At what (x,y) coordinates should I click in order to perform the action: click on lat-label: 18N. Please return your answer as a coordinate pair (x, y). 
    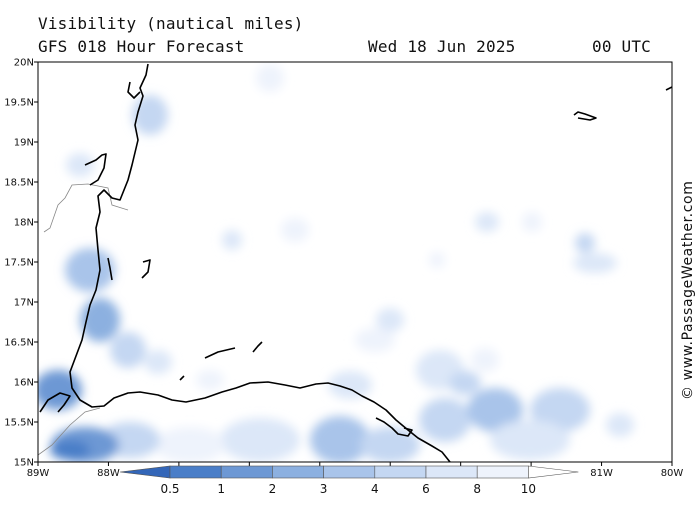
    Looking at the image, I should click on (24, 223).